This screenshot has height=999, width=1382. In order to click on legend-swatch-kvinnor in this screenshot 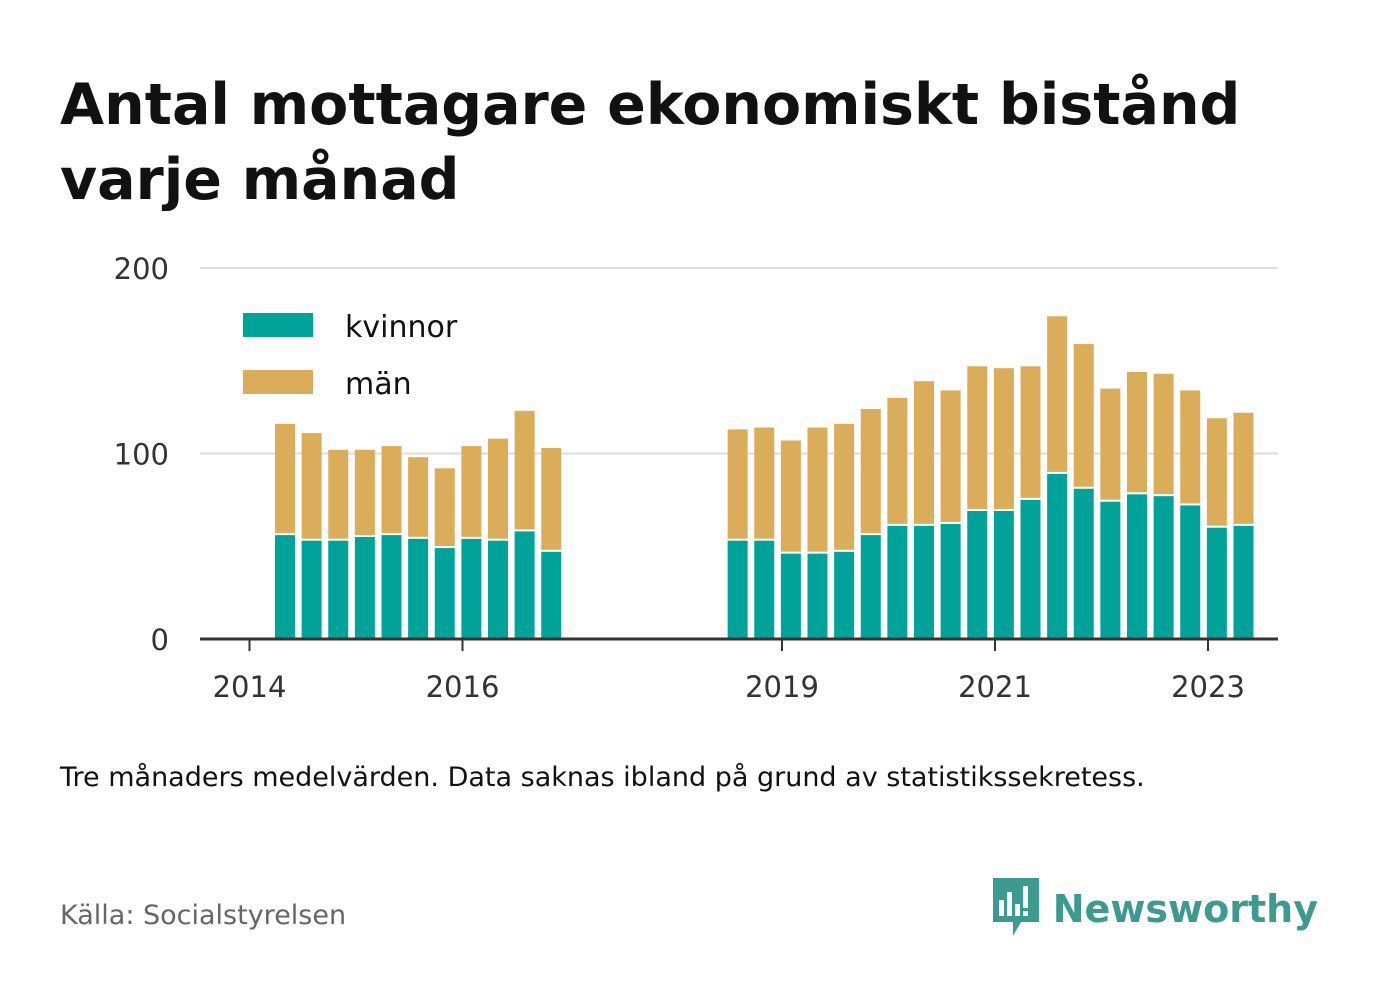, I will do `click(278, 325)`.